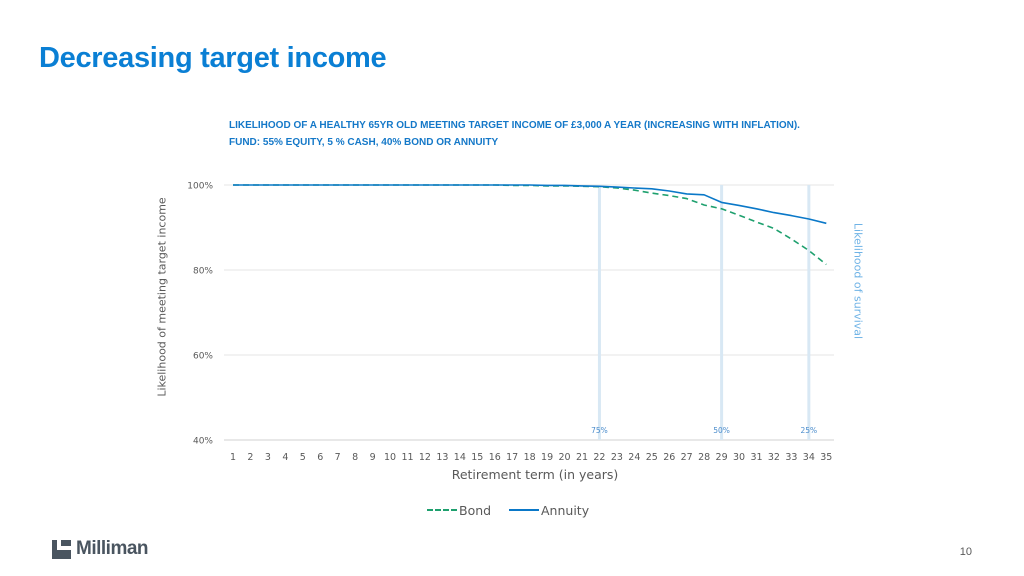 The width and height of the screenshot is (1024, 576). Describe the element at coordinates (704, 457) in the screenshot. I see `x-tick-label: 28` at that location.